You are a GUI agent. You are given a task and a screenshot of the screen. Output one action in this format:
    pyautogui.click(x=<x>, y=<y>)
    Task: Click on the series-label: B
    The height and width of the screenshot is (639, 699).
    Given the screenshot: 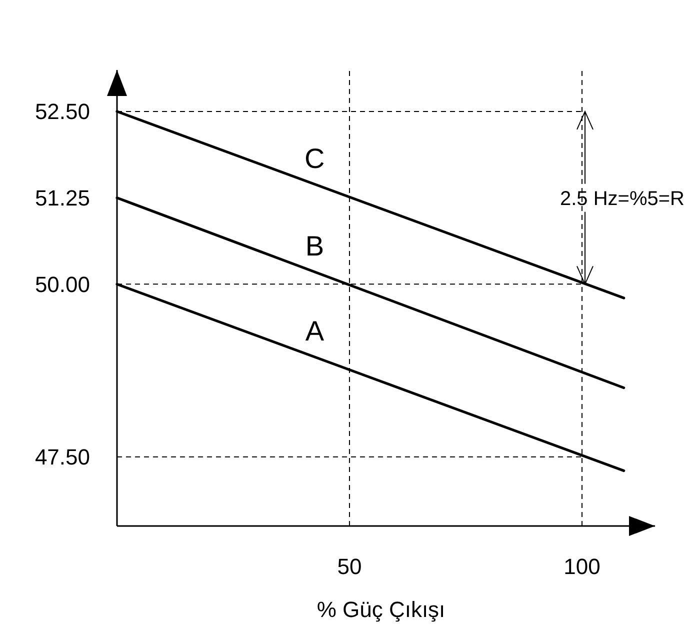 What is the action you would take?
    pyautogui.click(x=314, y=246)
    